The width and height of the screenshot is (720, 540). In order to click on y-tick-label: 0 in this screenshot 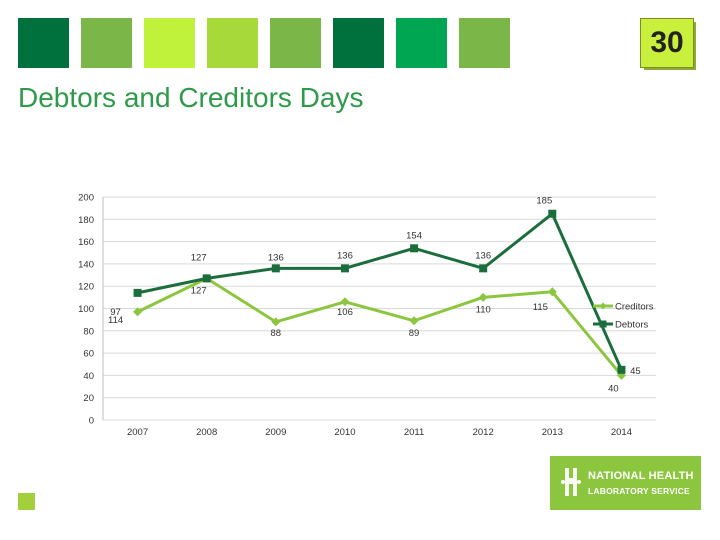, I will do `click(91, 421)`.